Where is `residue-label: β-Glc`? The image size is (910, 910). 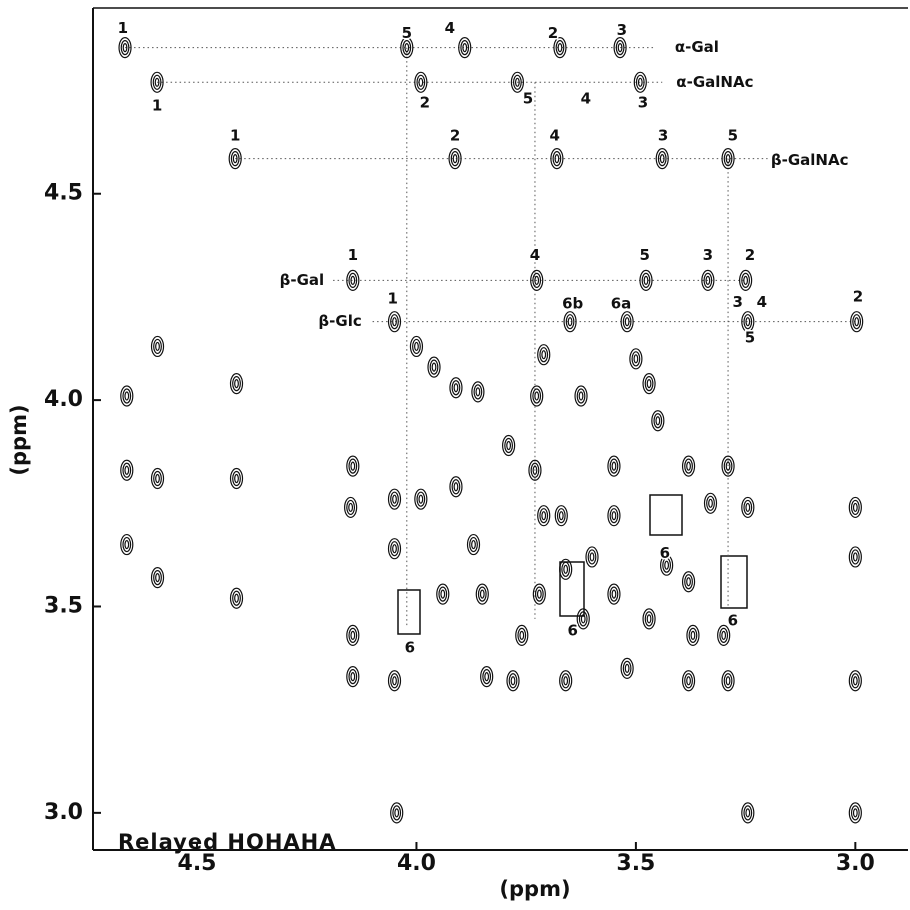 residue-label: β-Glc is located at coordinates (339, 321).